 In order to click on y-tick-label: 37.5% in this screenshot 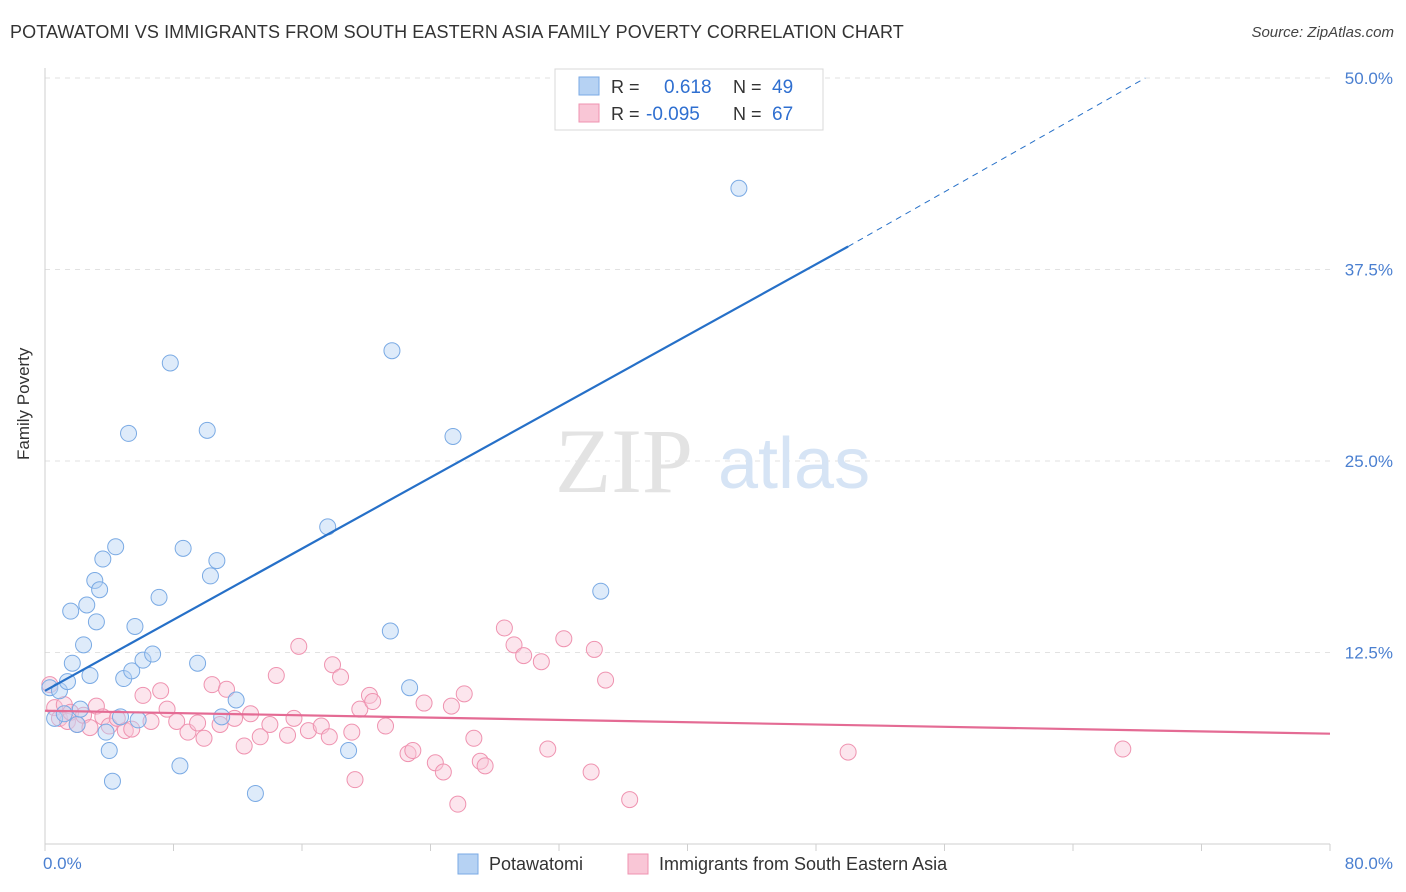, I will do `click(1369, 270)`.